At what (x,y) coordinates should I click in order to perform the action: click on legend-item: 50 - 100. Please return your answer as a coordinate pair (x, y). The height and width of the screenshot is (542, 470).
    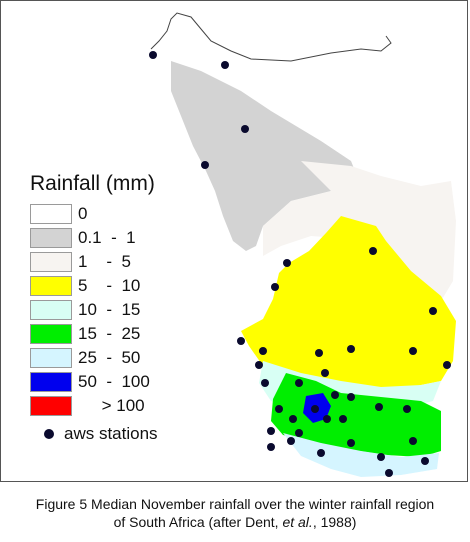
    Looking at the image, I should click on (125, 383).